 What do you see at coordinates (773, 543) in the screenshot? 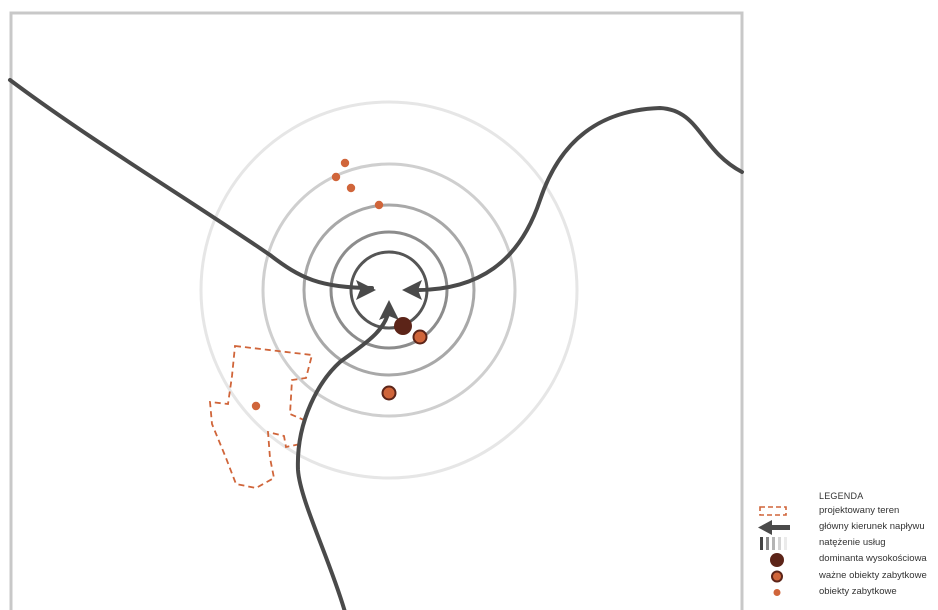
I see `gradient-bars-icon` at bounding box center [773, 543].